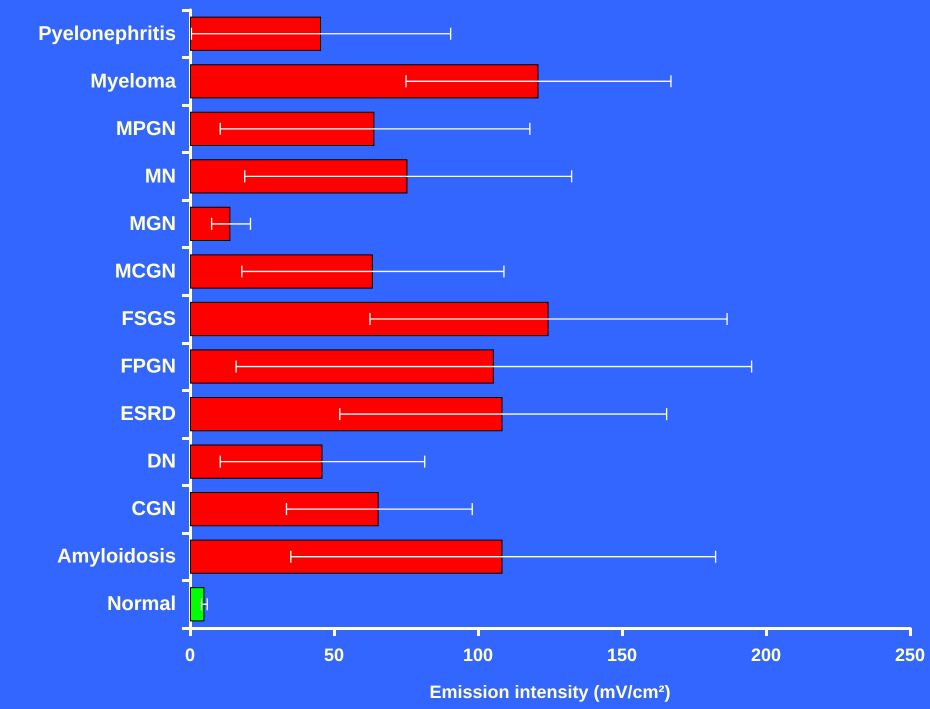 This screenshot has height=709, width=930. I want to click on y-tick-label: MGN, so click(152, 223).